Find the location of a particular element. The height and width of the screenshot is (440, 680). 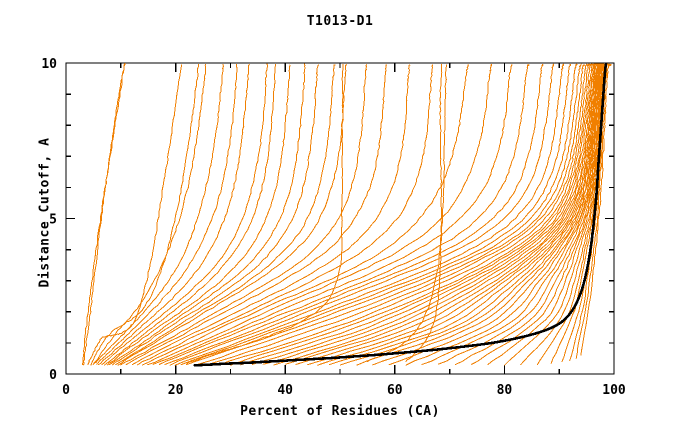

y-tick-label: 5 is located at coordinates (53, 220).